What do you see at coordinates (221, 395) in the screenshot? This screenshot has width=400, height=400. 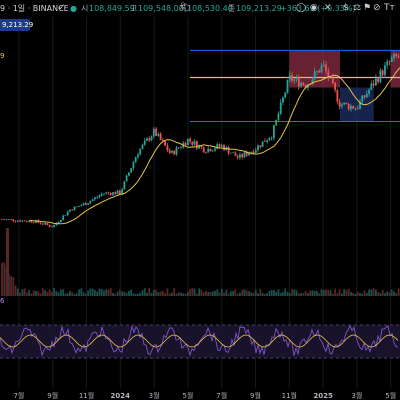 I see `x-tick-label: 7월` at bounding box center [221, 395].